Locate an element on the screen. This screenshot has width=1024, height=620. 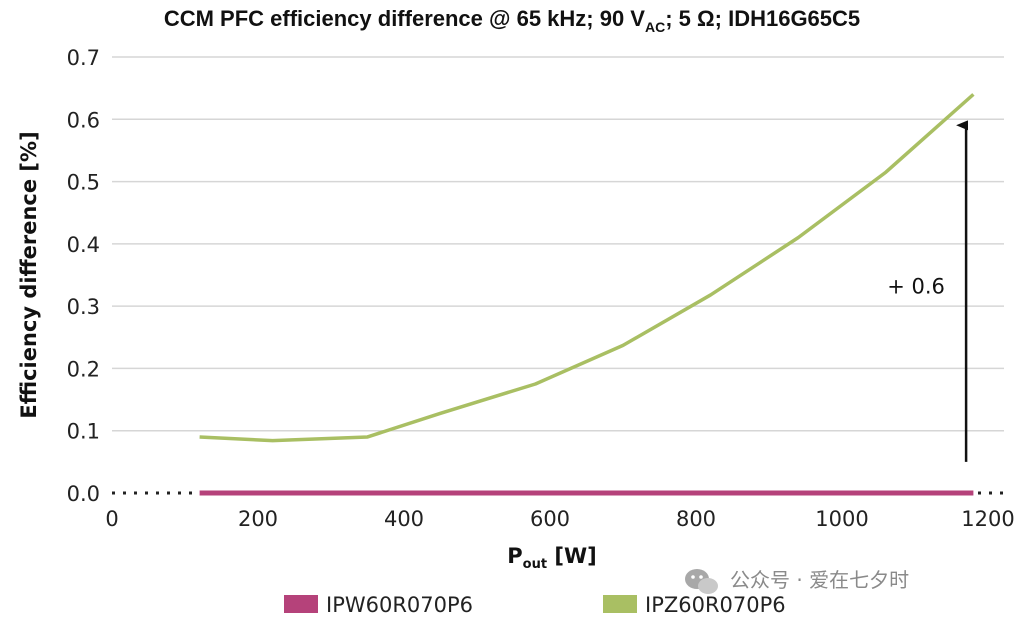
x-tick-label: 800 is located at coordinates (696, 519).